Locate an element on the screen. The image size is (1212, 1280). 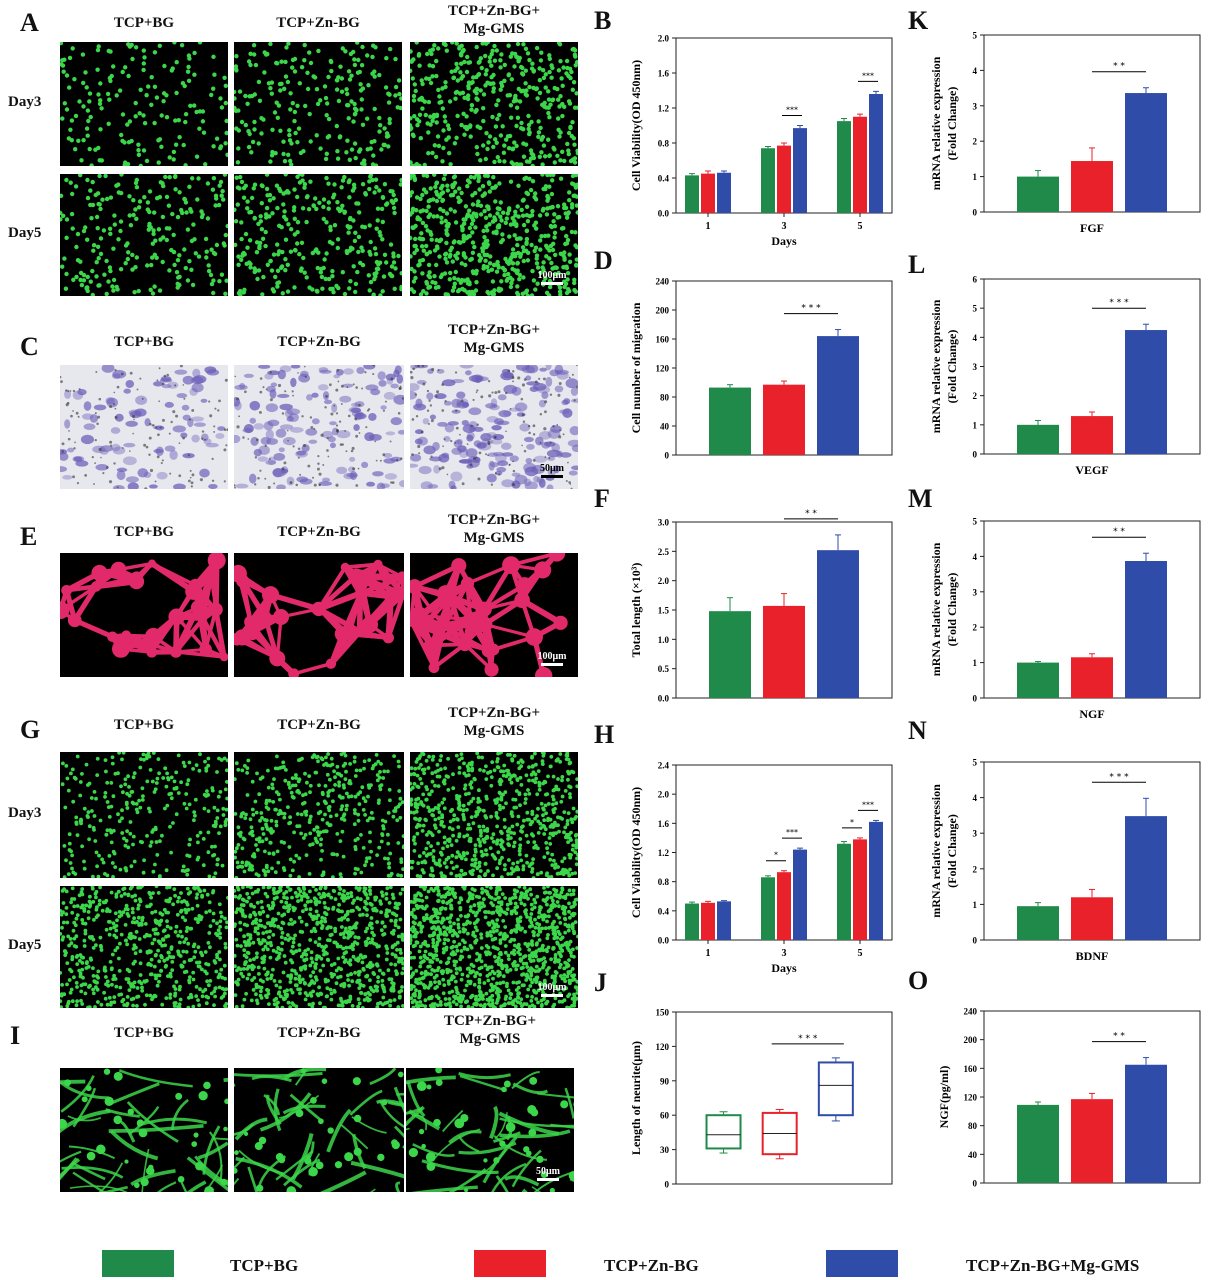
y-tick-label: 5 is located at coordinates (975, 763).